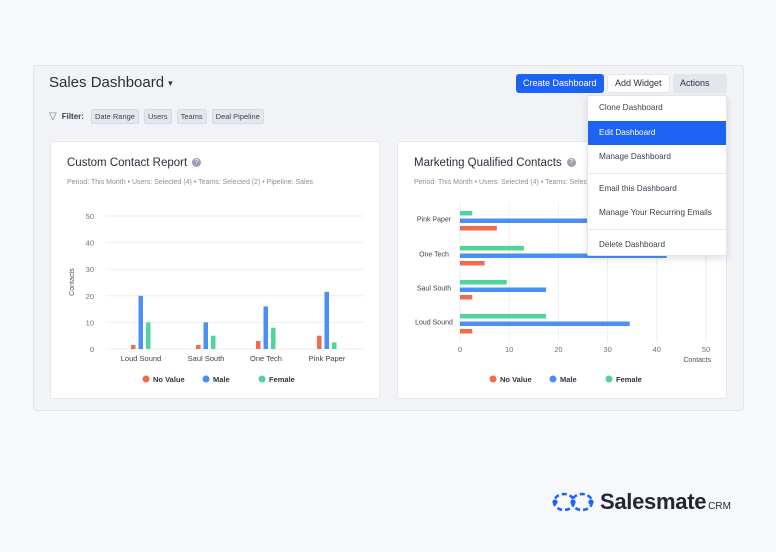 The image size is (776, 552). I want to click on menu-item-recurring-emails: Manage Your Recurring Emails, so click(655, 212).